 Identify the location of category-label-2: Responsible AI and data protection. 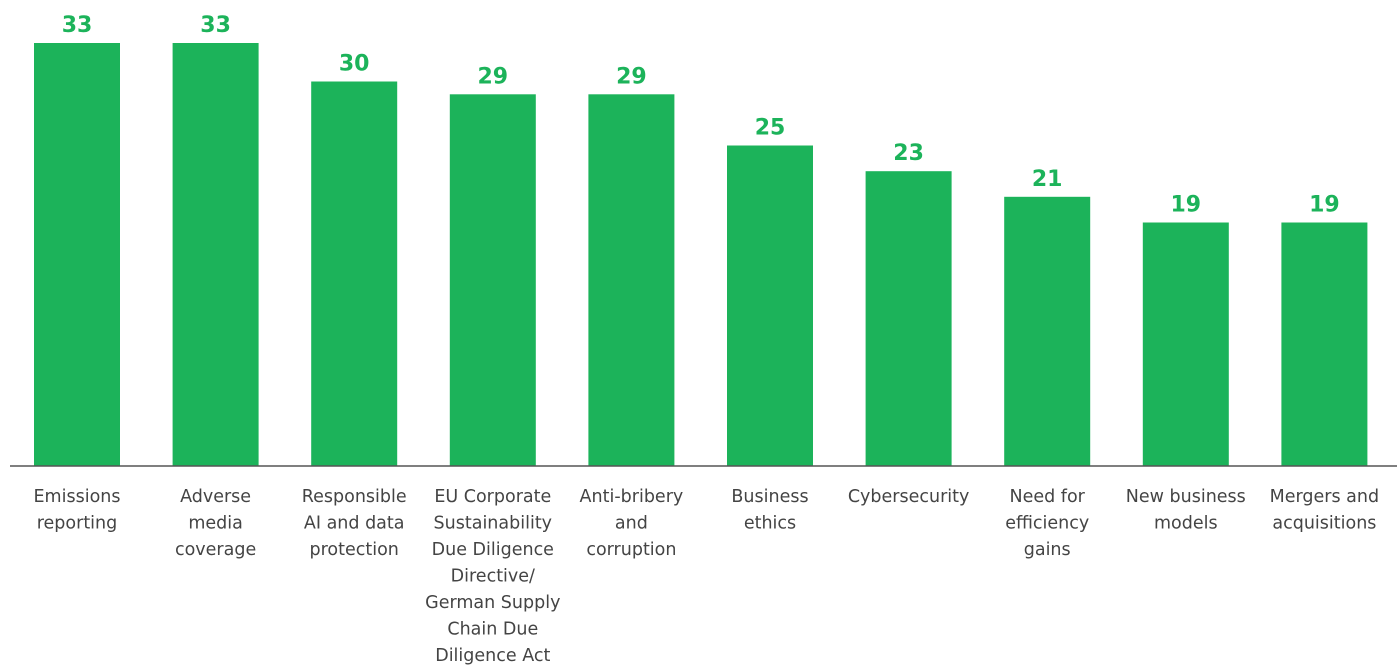
(354, 523).